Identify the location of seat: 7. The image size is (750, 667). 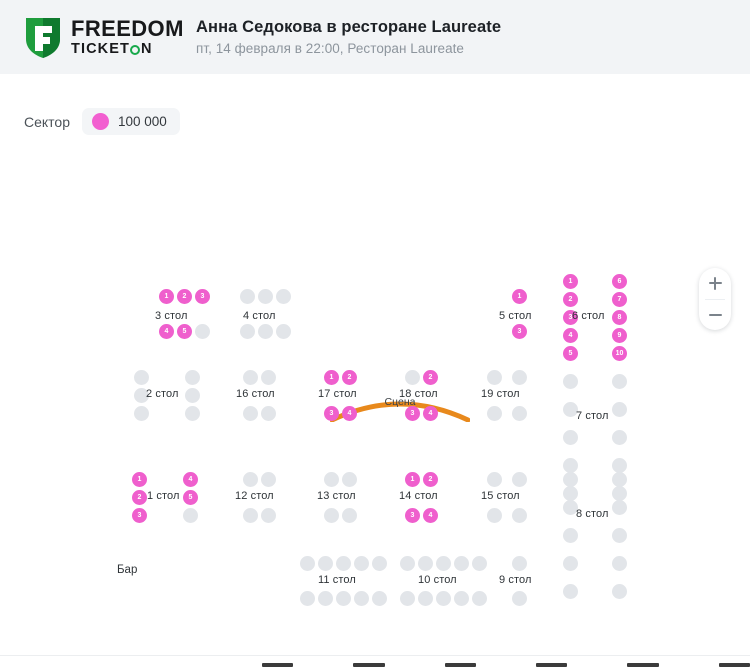
(619, 299).